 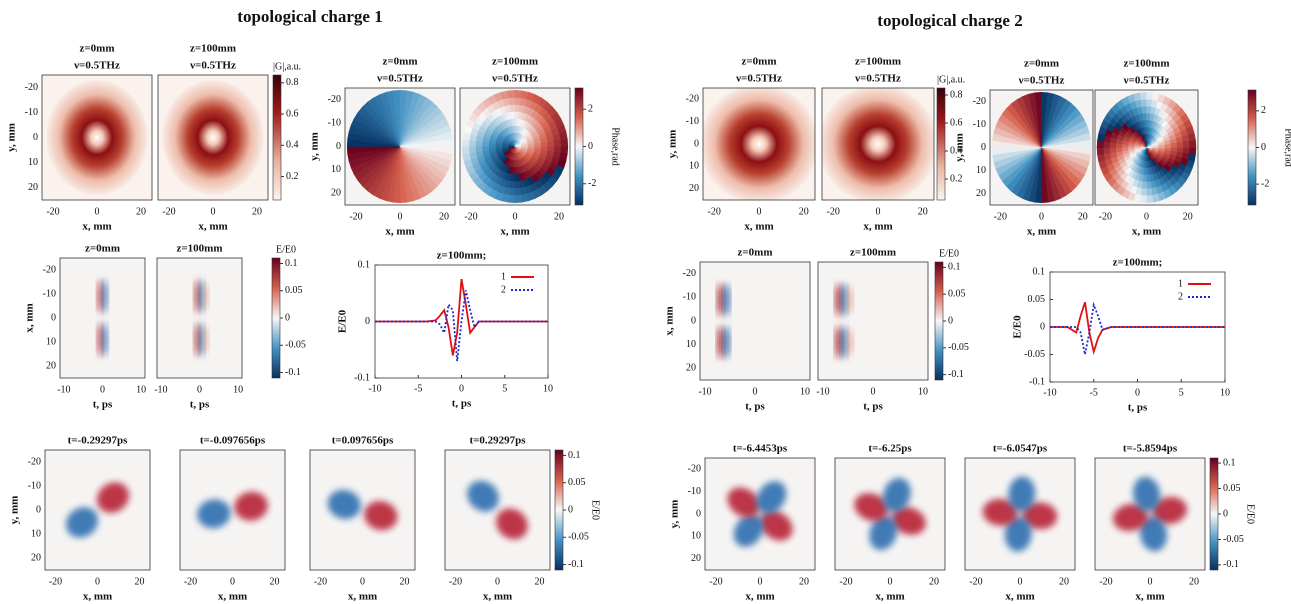 I want to click on colorbar-tick-label: -0.05, so click(x=958, y=347).